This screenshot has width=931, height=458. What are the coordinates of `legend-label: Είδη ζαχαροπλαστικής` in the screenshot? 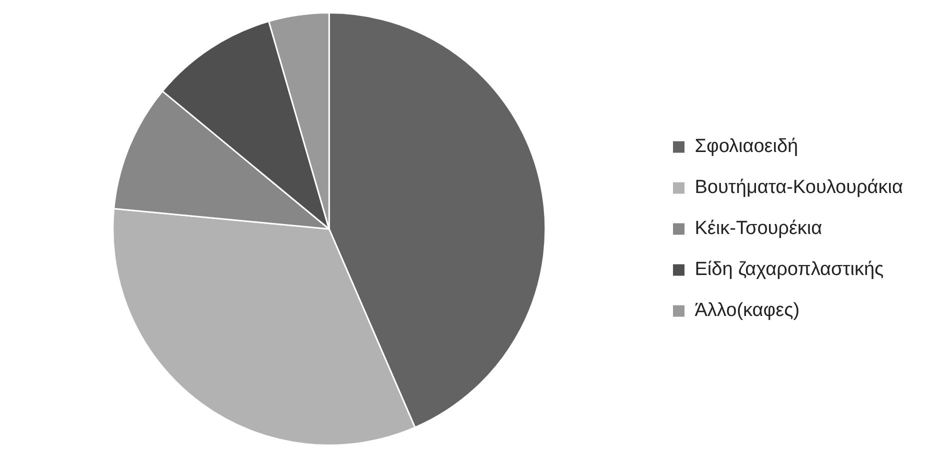 It's located at (789, 269).